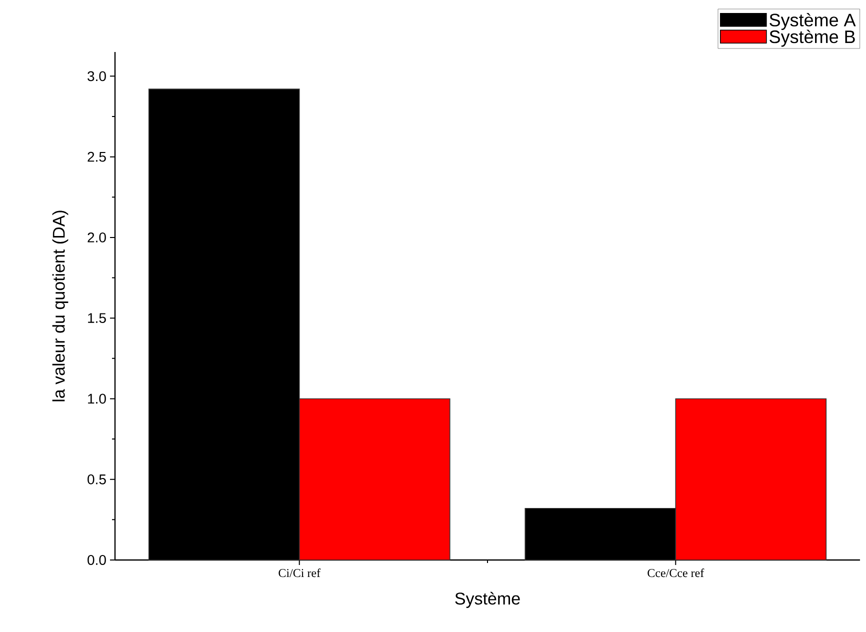  Describe the element at coordinates (676, 573) in the screenshot. I see `x-tick-label: Cce/Cce ref` at that location.